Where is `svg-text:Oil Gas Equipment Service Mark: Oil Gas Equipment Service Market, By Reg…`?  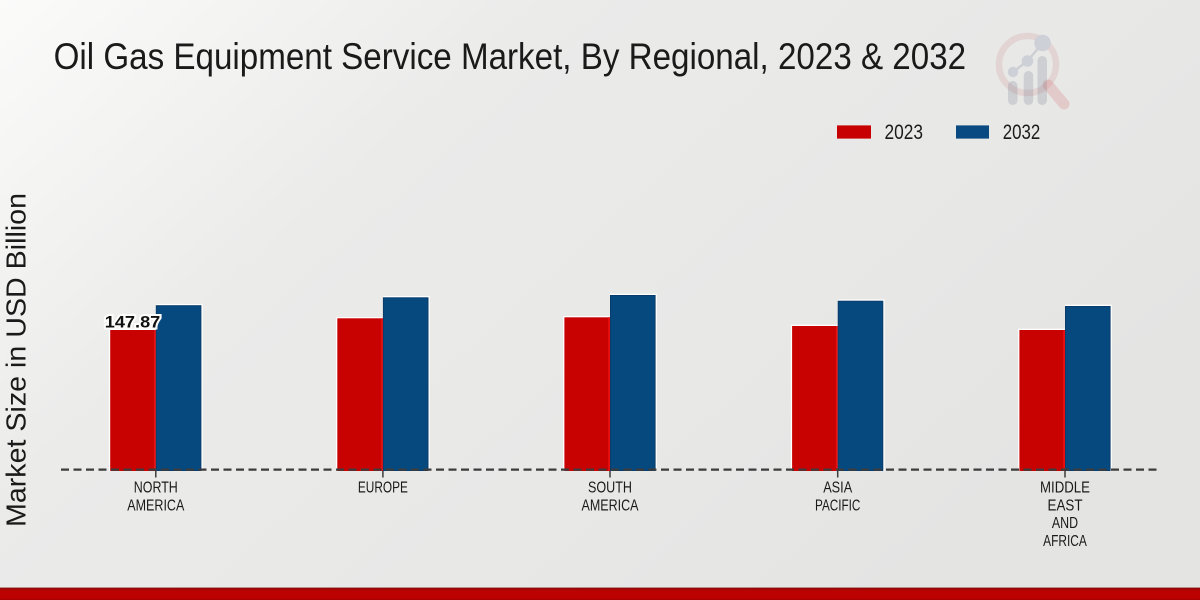
svg-text:Oil Gas Equipment Service Mark: Oil Gas Equipment Service Market, By Reg… is located at coordinates (510, 56).